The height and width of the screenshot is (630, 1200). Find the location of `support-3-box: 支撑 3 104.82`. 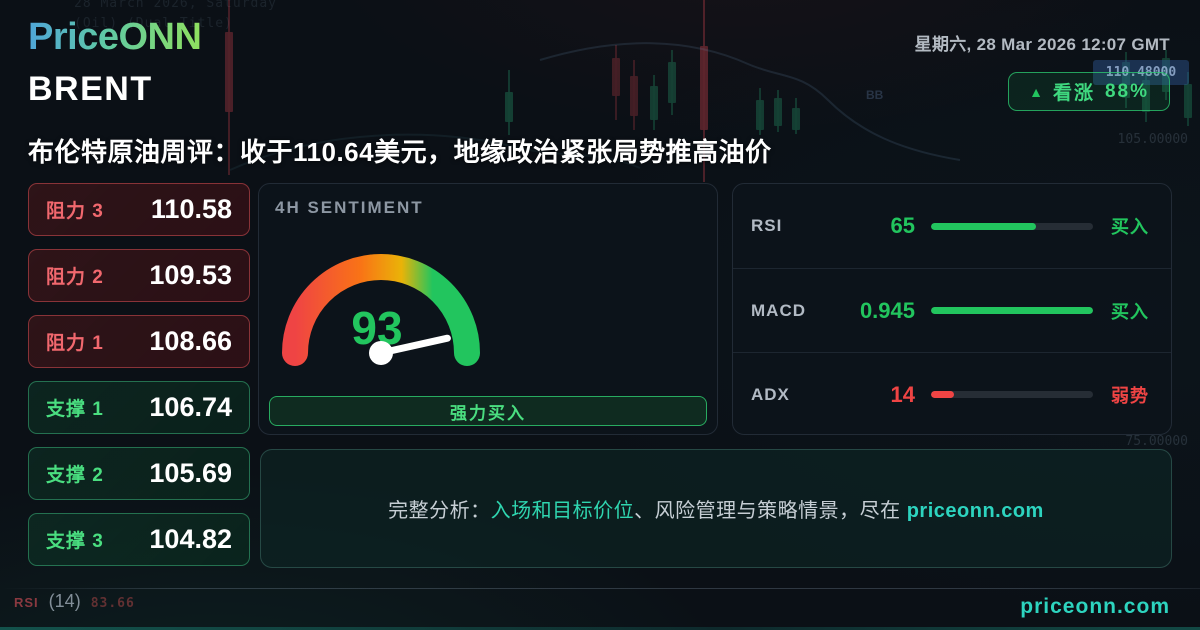

support-3-box: 支撑 3 104.82 is located at coordinates (139, 539).